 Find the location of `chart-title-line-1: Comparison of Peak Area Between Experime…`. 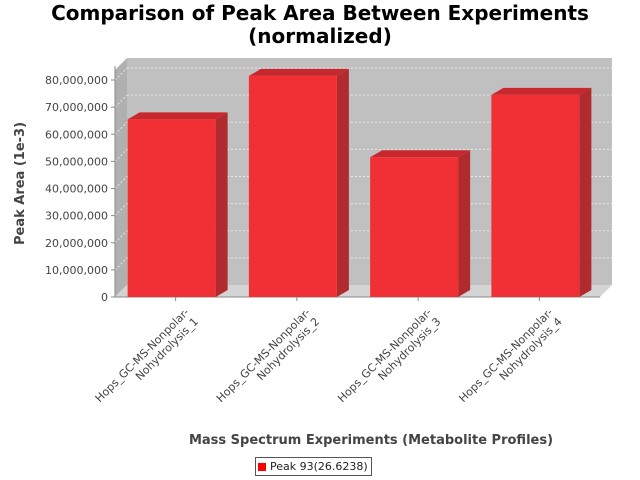

chart-title-line-1: Comparison of Peak Area Between Experime… is located at coordinates (320, 13).